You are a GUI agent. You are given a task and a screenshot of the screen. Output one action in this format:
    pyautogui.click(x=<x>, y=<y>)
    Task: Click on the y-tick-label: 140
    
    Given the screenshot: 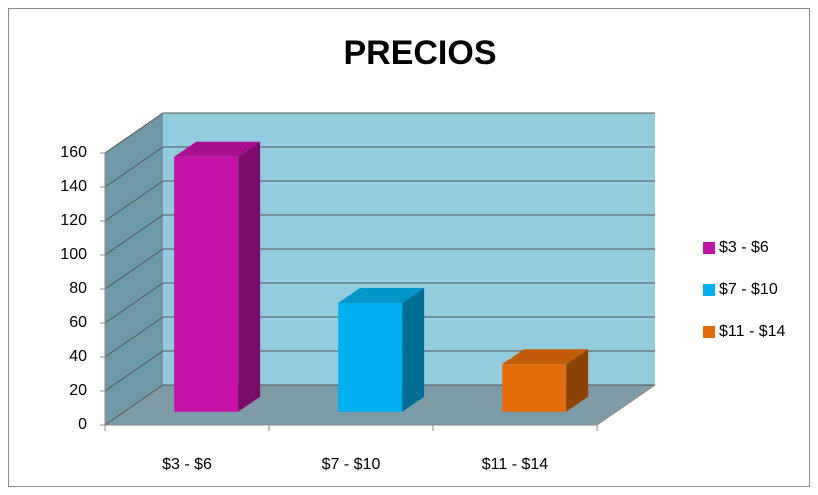 What is the action you would take?
    pyautogui.click(x=73, y=186)
    